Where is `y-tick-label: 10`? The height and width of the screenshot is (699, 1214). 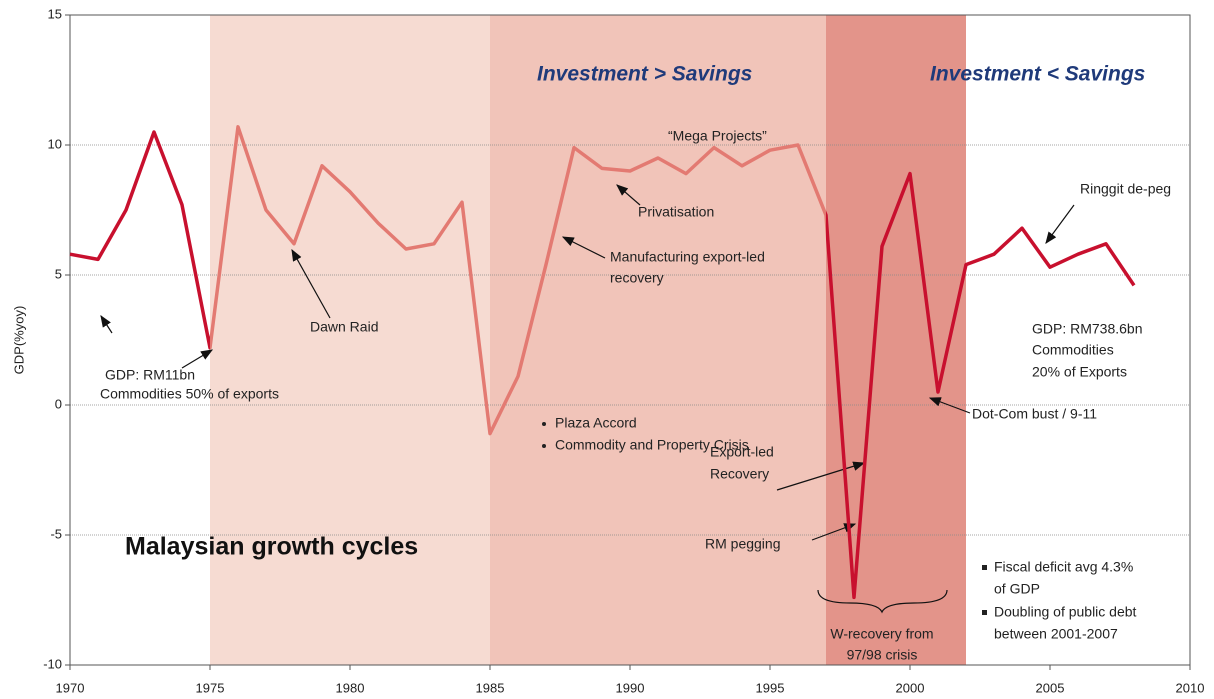 y-tick-label: 10 is located at coordinates (55, 143).